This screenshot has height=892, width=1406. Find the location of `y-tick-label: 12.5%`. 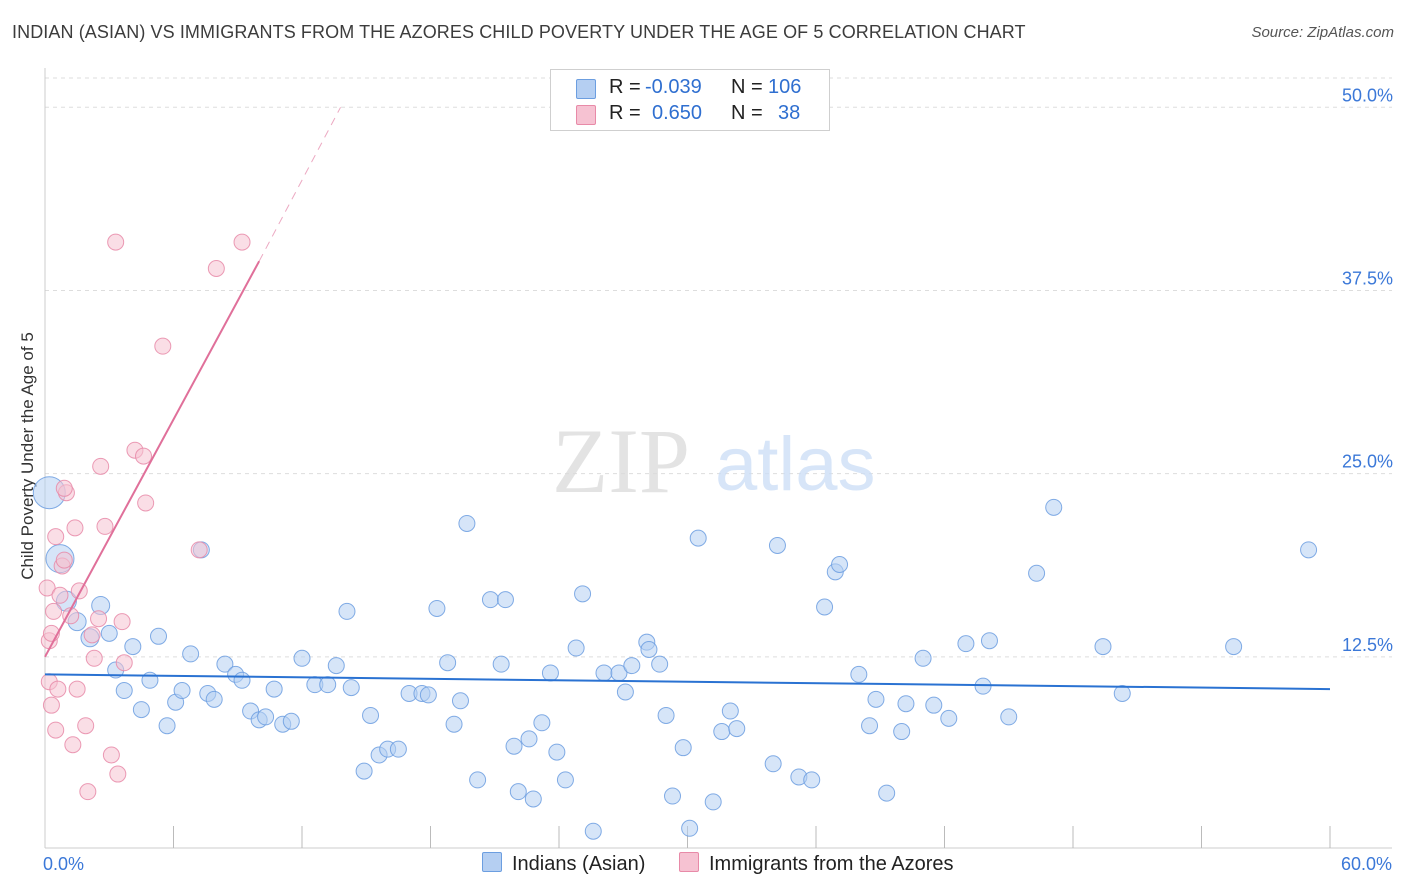

y-tick-label: 12.5% is located at coordinates (1367, 645).